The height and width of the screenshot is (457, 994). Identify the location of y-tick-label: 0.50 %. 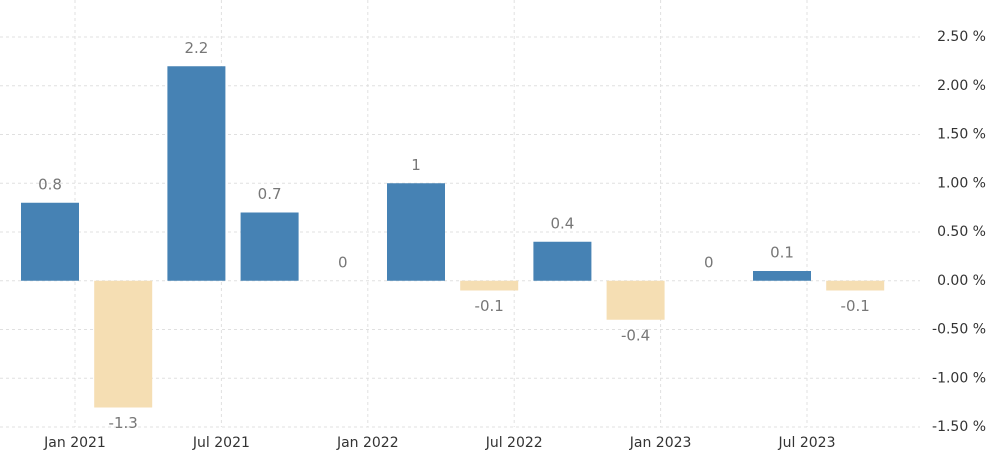
(961, 232).